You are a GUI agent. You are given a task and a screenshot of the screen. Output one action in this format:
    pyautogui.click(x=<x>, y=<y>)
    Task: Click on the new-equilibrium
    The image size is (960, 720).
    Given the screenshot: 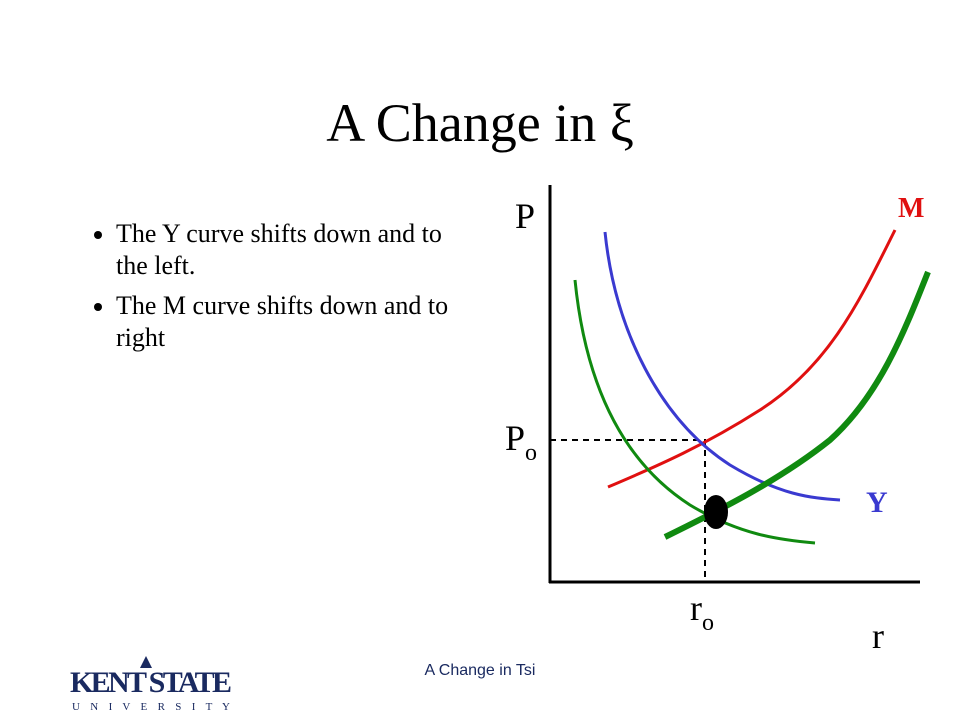 What is the action you would take?
    pyautogui.click(x=716, y=512)
    